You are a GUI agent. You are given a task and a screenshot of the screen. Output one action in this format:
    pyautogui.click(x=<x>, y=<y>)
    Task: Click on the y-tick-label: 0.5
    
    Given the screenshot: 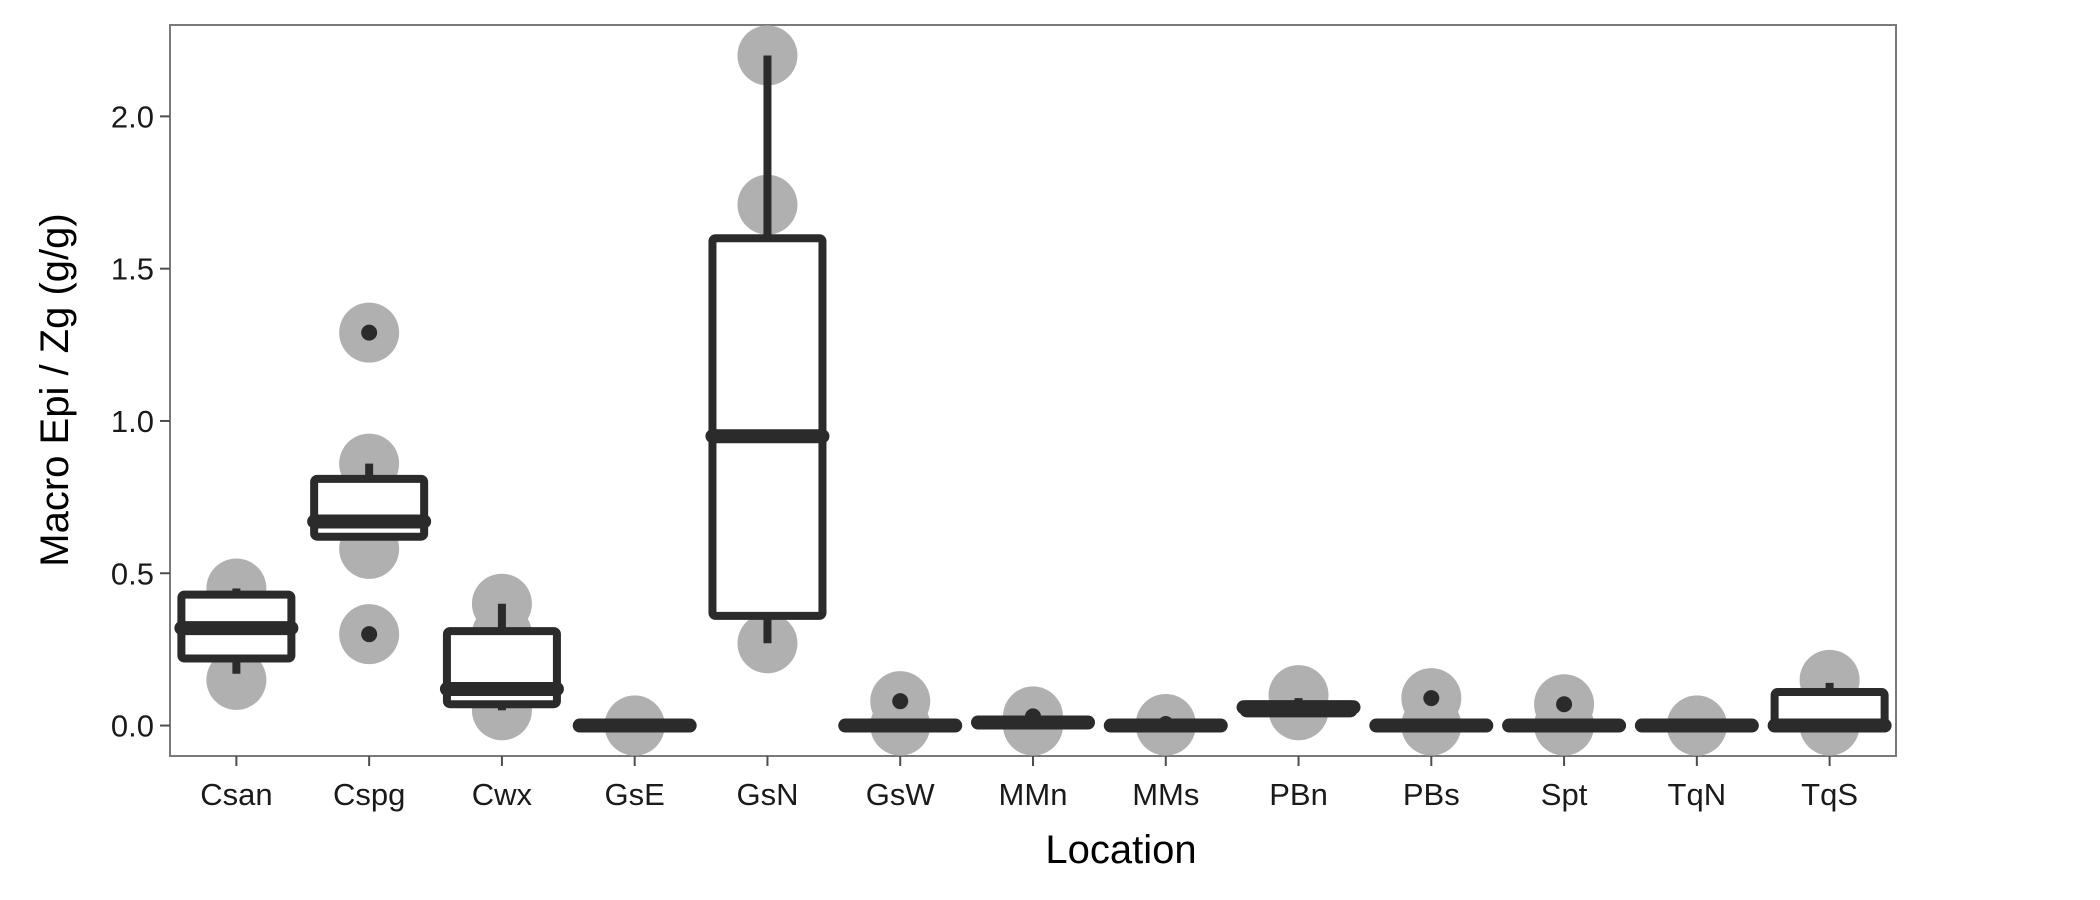 What is the action you would take?
    pyautogui.click(x=132, y=573)
    